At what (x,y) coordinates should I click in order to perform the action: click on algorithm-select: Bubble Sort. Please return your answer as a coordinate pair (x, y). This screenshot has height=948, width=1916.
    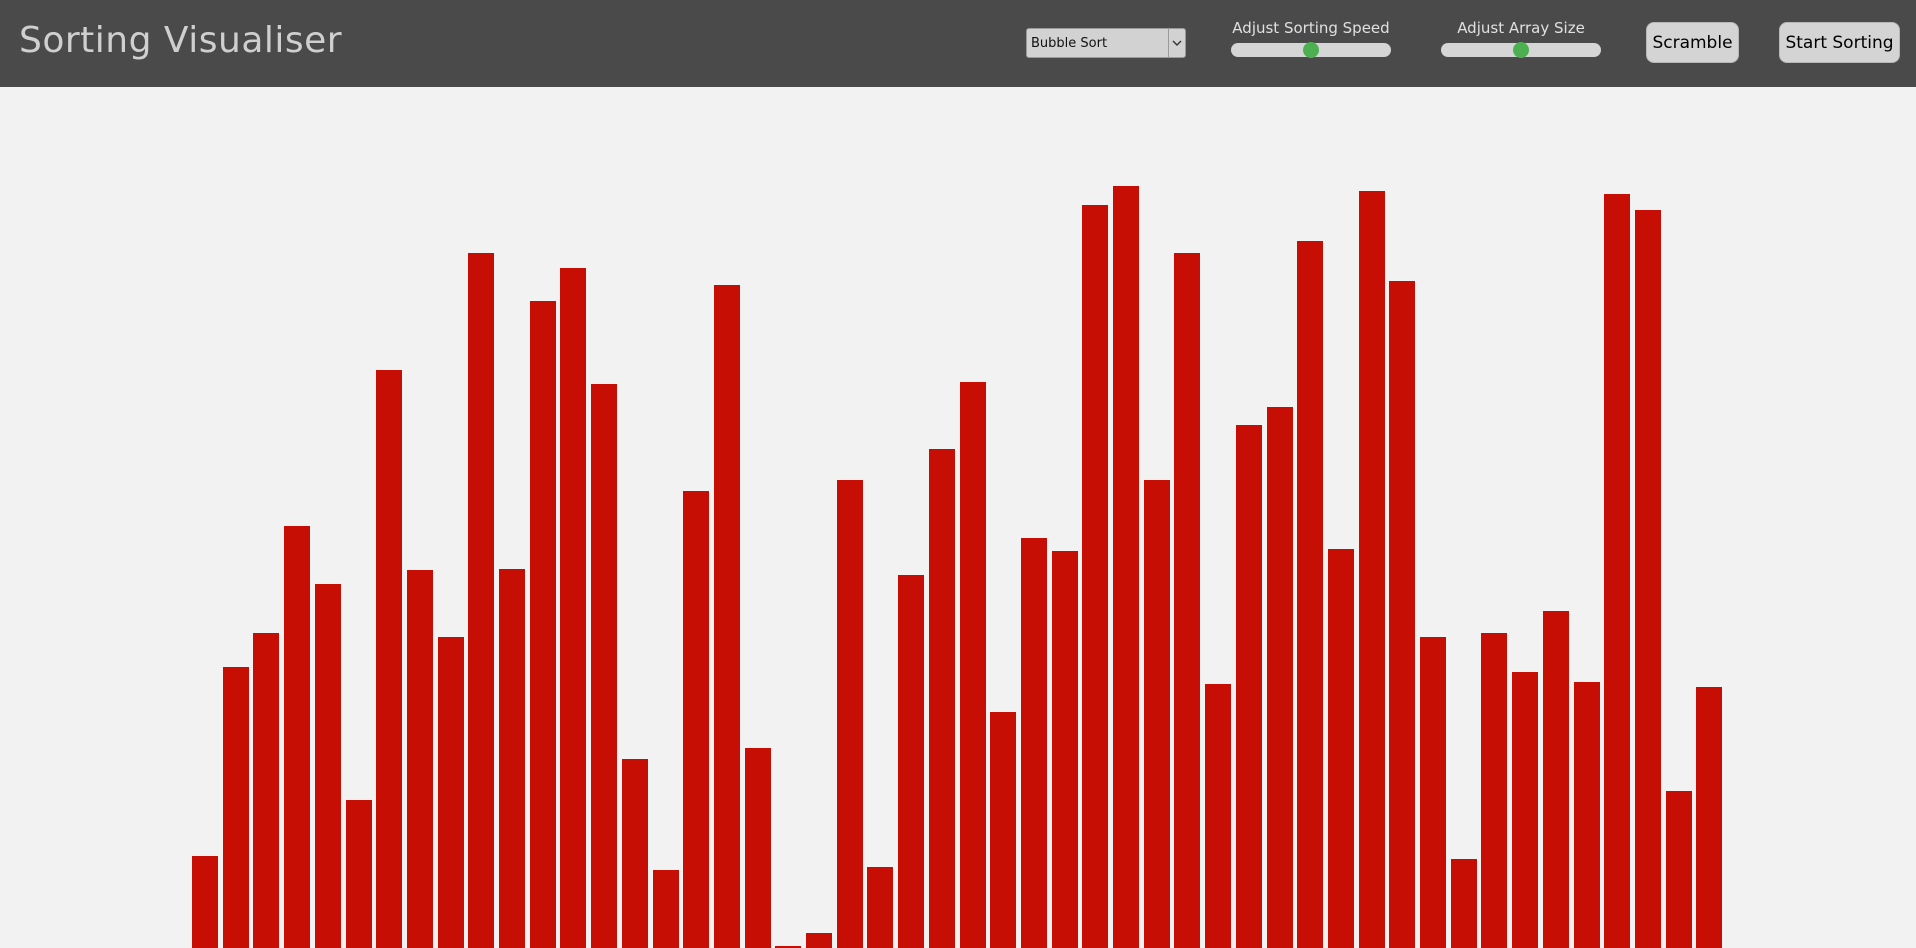
    Looking at the image, I should click on (1106, 43).